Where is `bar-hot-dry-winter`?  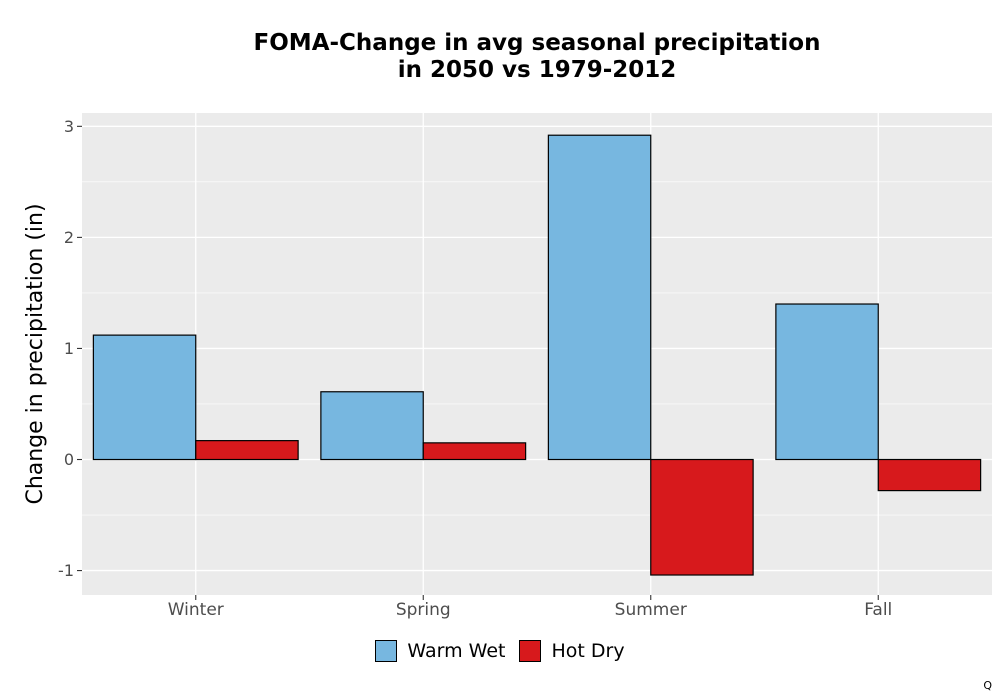
bar-hot-dry-winter is located at coordinates (247, 450).